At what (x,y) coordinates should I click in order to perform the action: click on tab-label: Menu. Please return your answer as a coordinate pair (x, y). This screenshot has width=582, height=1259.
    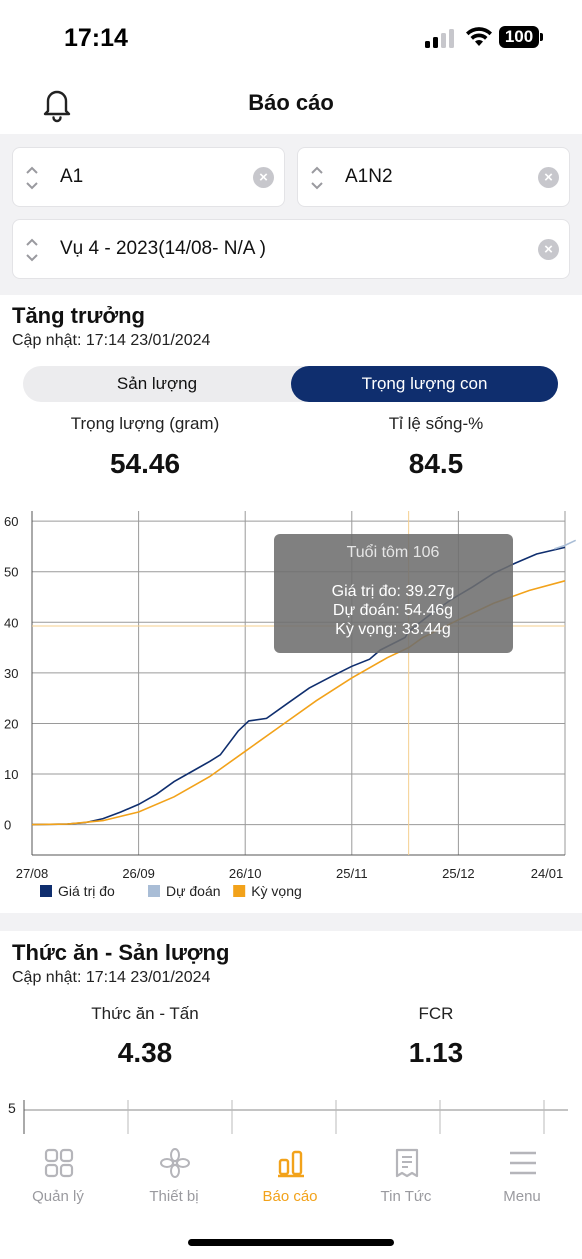
    Looking at the image, I should click on (522, 1196).